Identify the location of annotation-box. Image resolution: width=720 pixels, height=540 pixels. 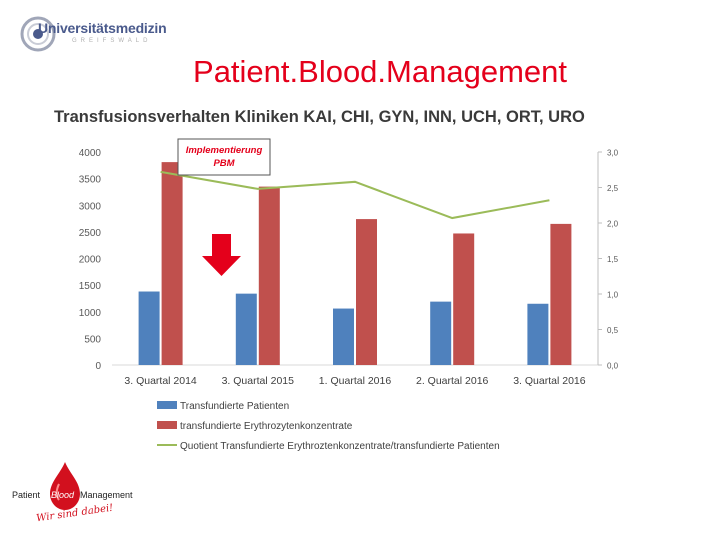
(224, 157).